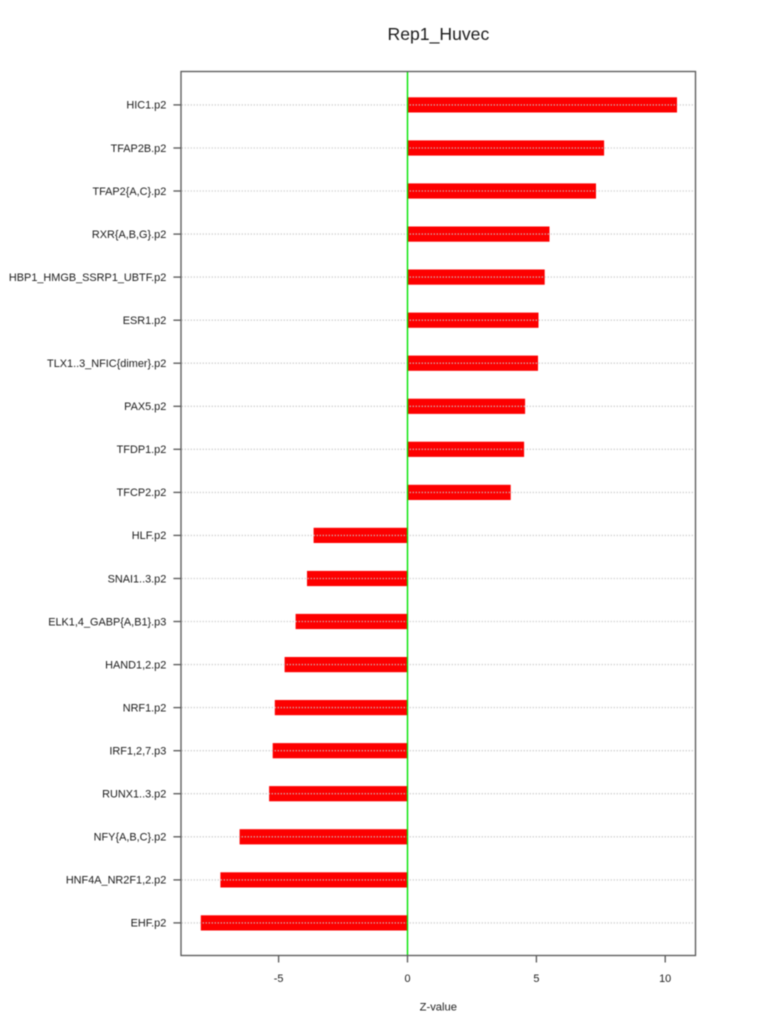 This screenshot has height=1028, width=768. Describe the element at coordinates (536, 979) in the screenshot. I see `svg-text: 5` at that location.